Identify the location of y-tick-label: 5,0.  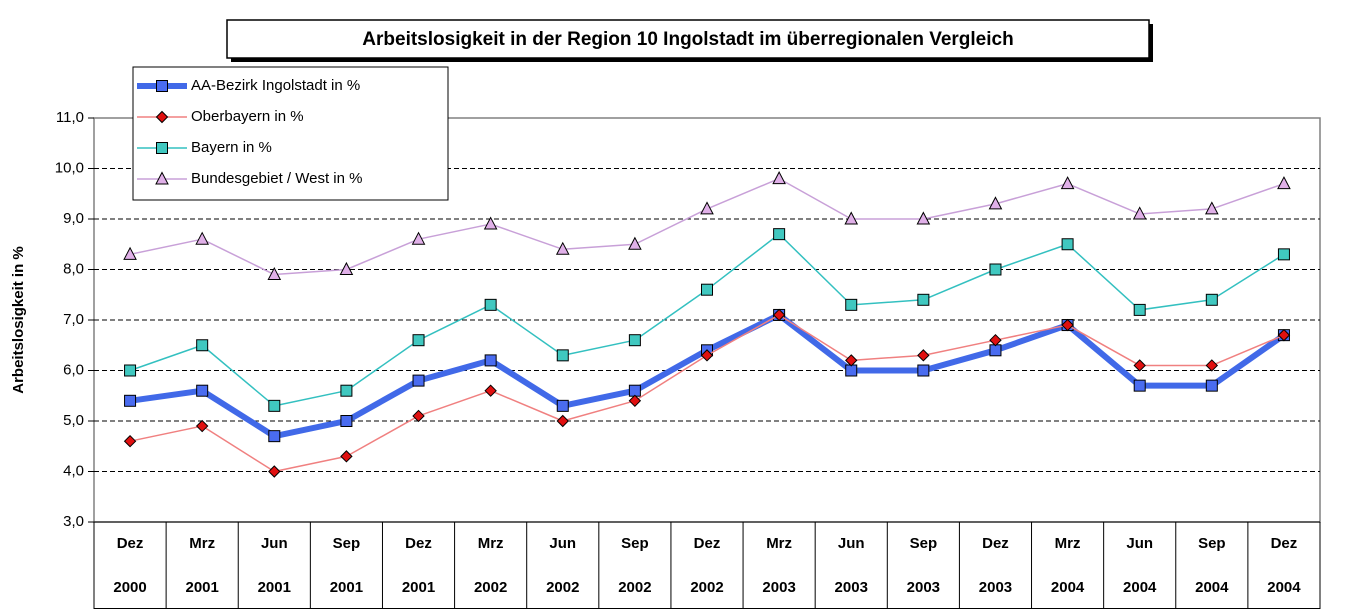
(73, 420).